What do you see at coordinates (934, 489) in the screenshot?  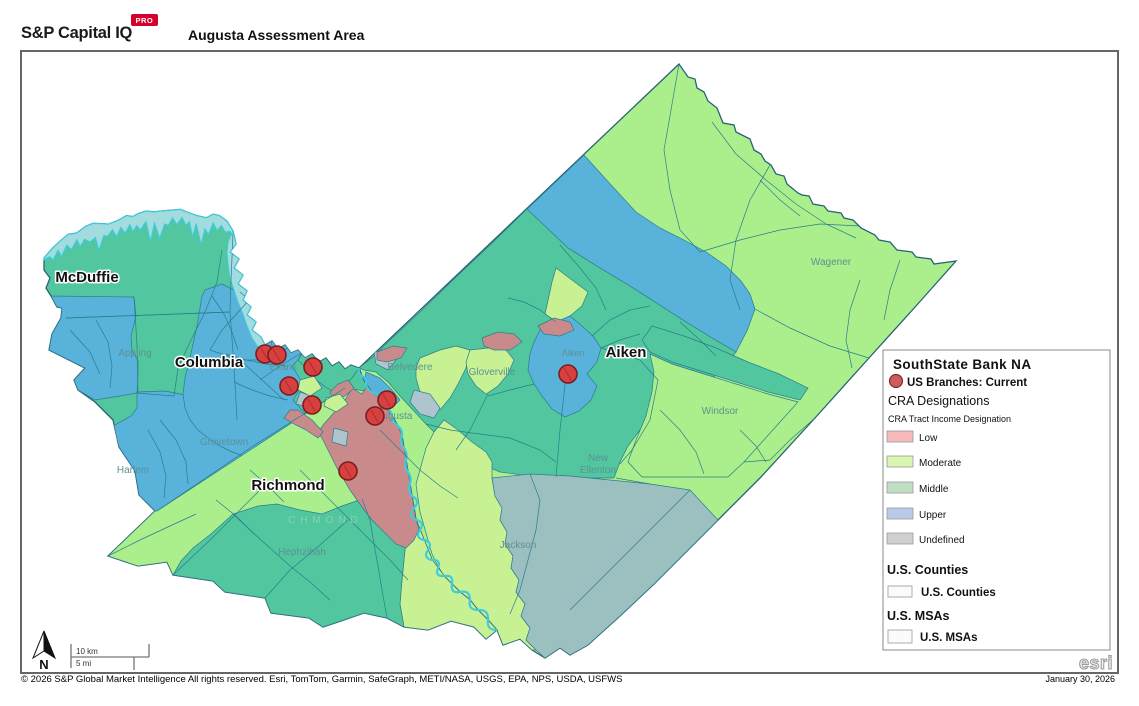 I see `svg-text: Middle` at bounding box center [934, 489].